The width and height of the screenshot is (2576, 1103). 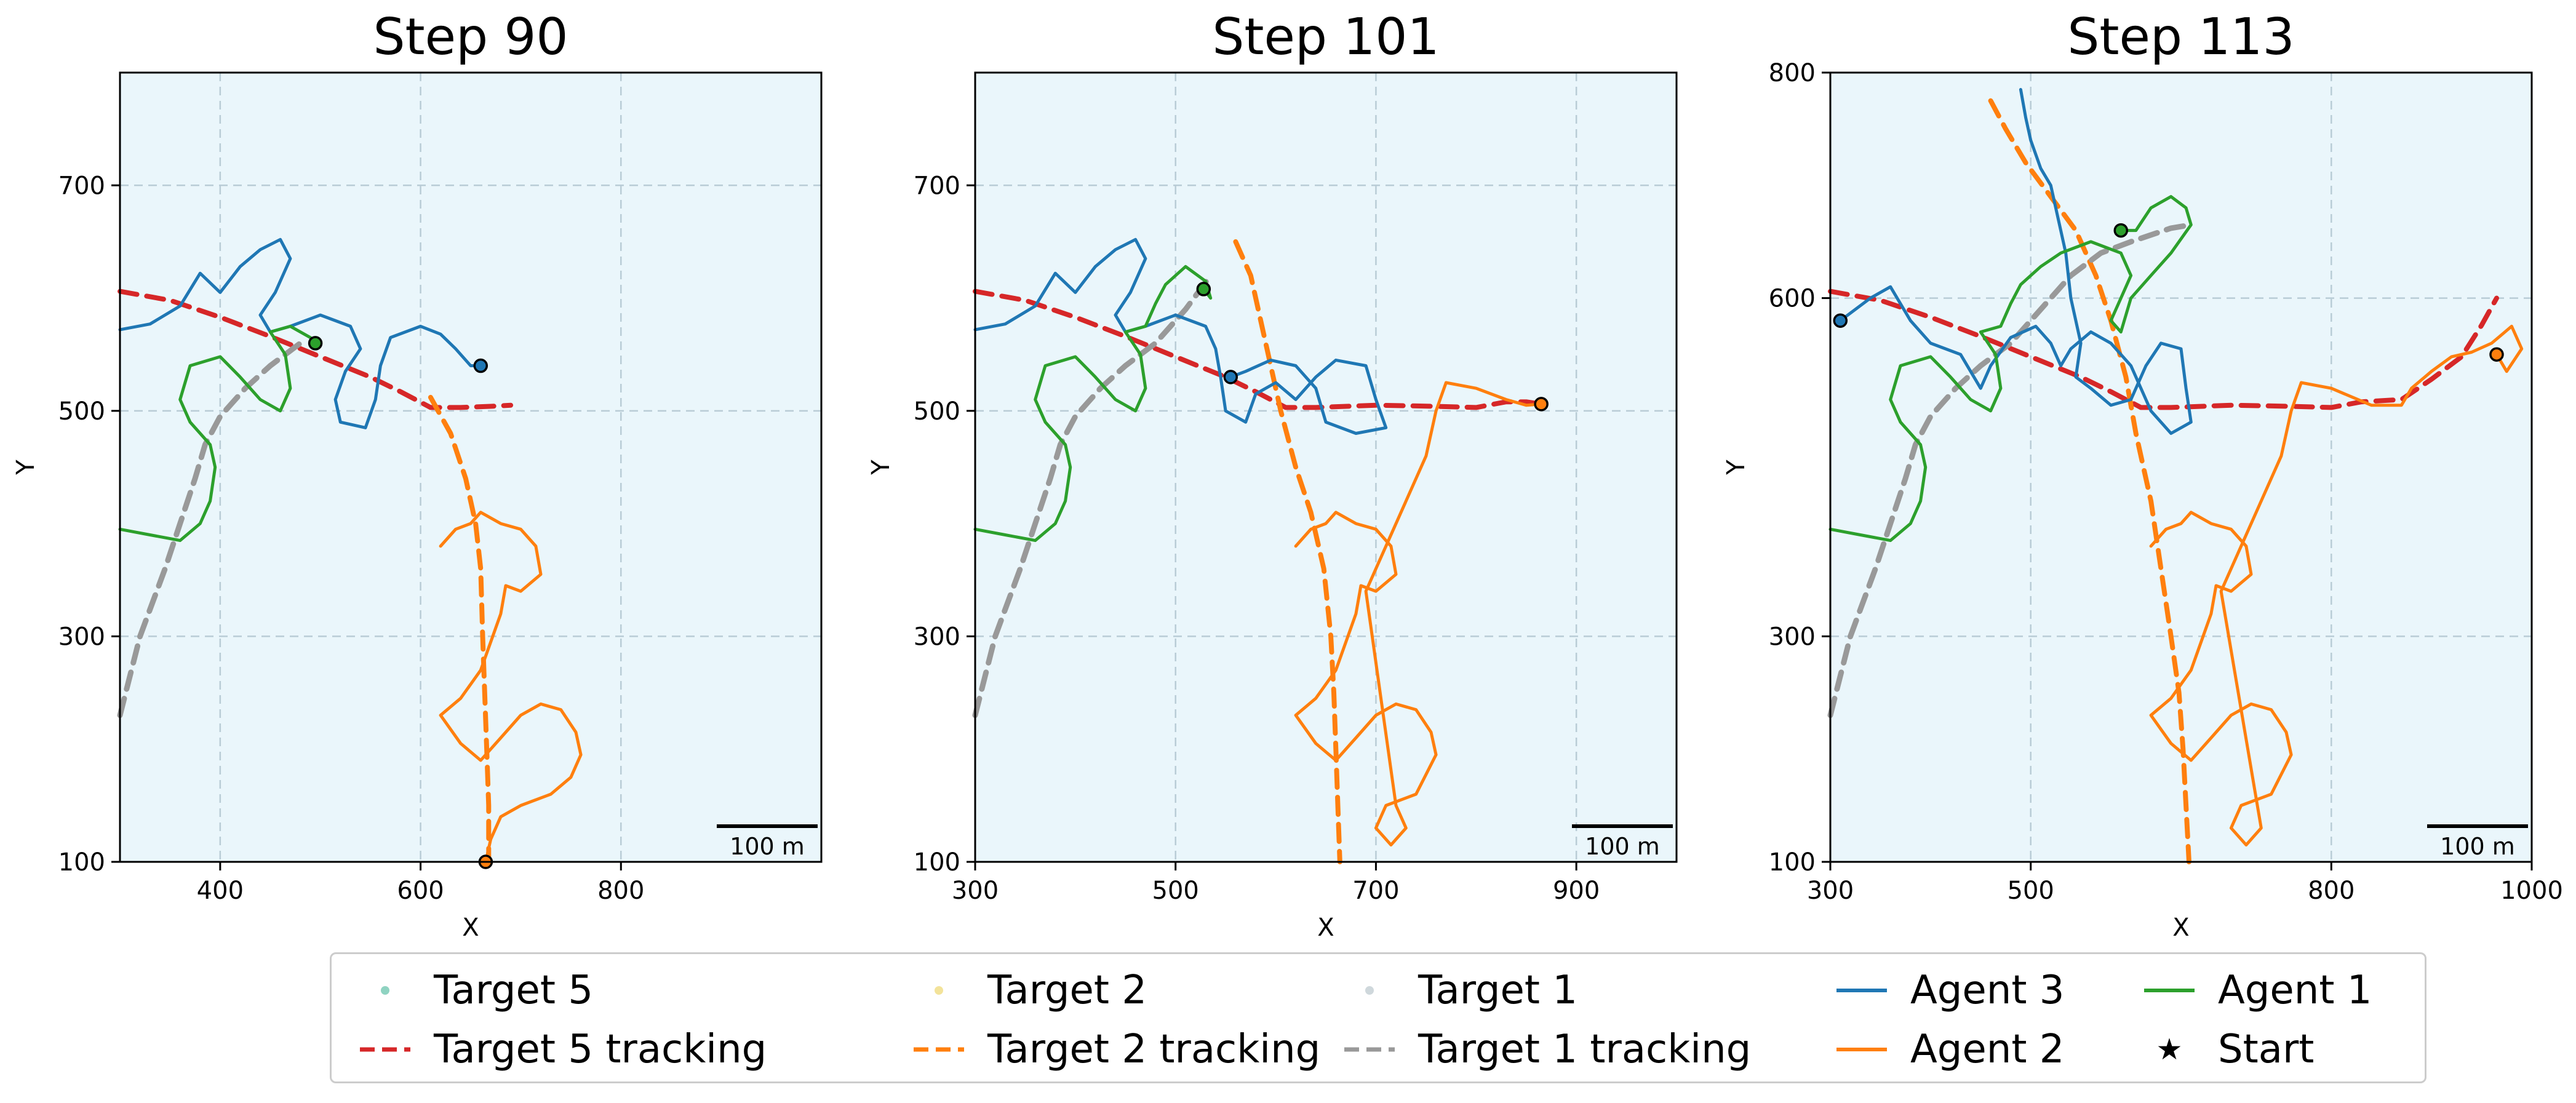 I want to click on legend-label: Agent 2, so click(x=1987, y=1049).